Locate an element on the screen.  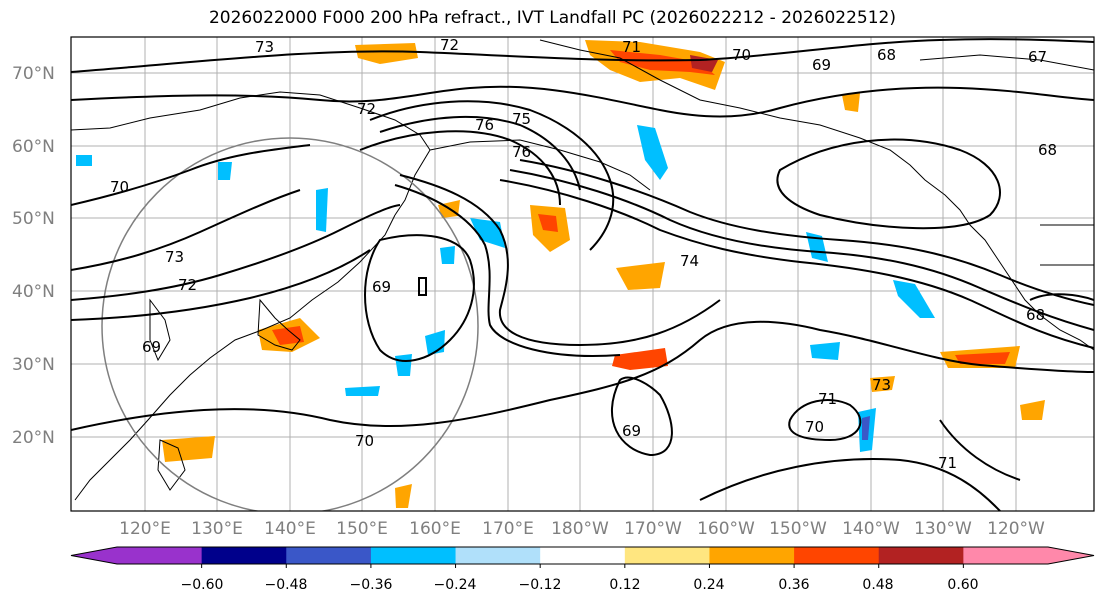
latitude-labels: 70°N 60°N 50°N 40°N 30°N 20°N is located at coordinates (33, 256).